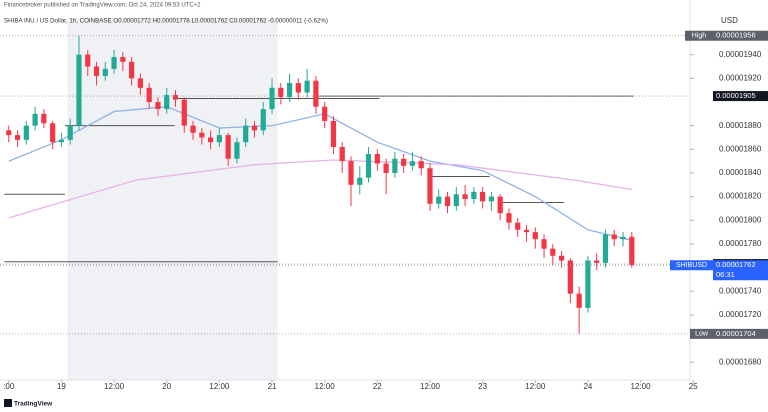 The image size is (768, 412). Describe the element at coordinates (740, 243) in the screenshot. I see `y-tick-label: 0.00001780` at that location.